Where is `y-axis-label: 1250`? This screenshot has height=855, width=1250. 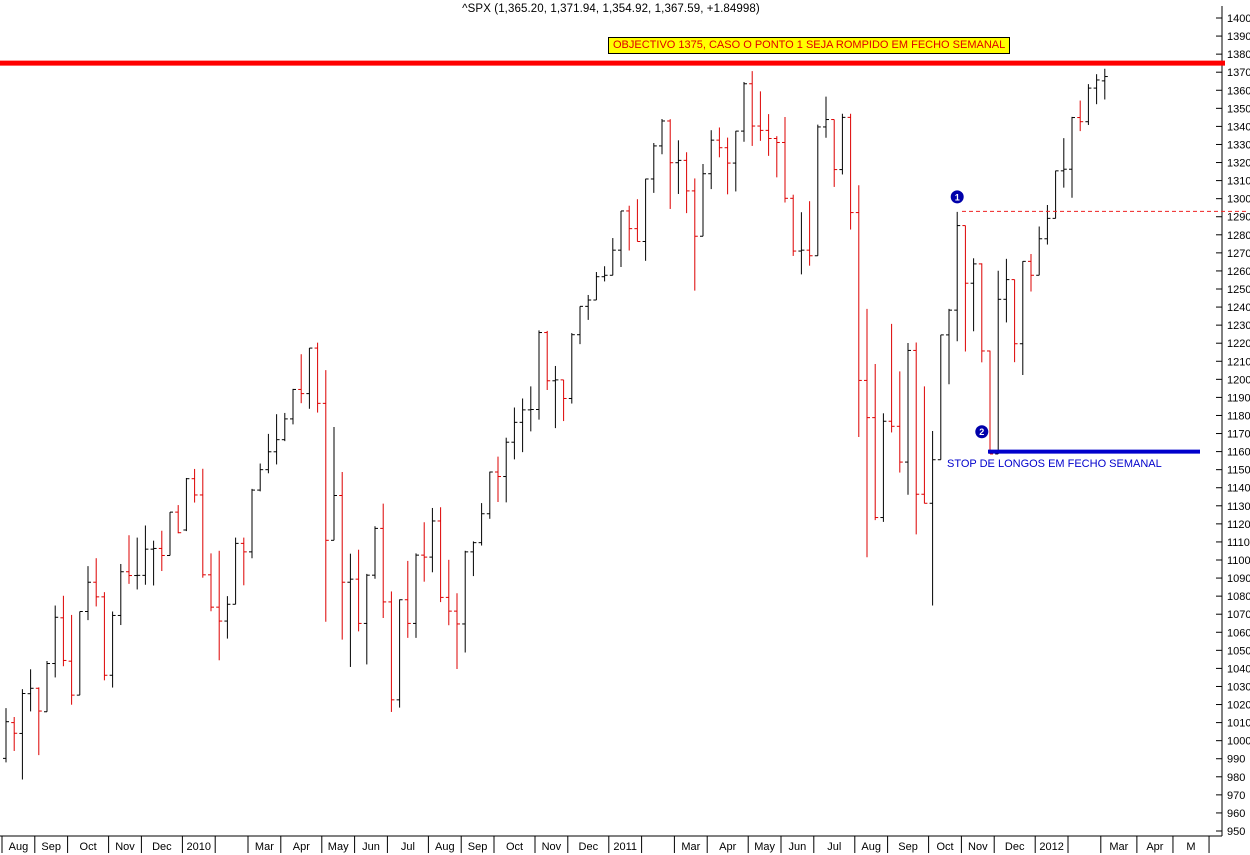 y-axis-label: 1250 is located at coordinates (1238, 290).